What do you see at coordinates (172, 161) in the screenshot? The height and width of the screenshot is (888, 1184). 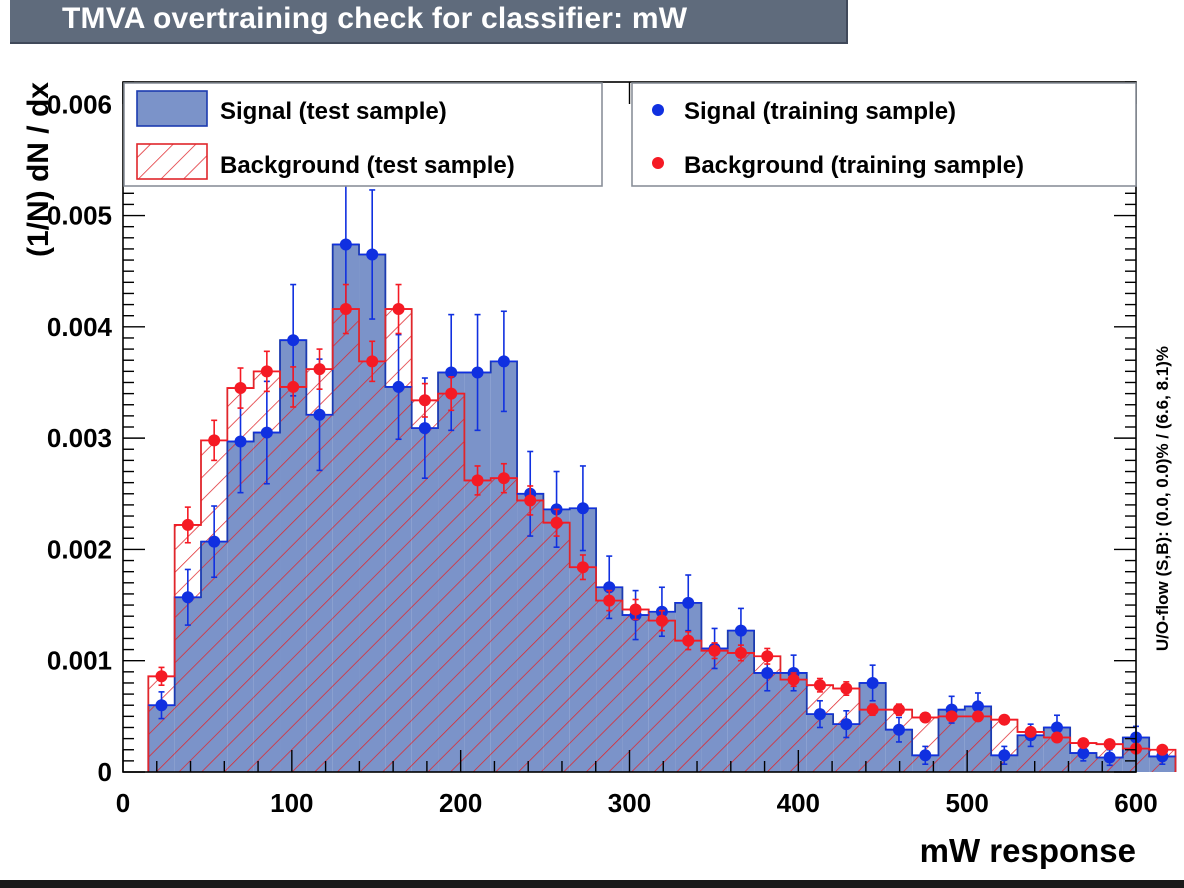 I see `legend-background-test-swatch` at bounding box center [172, 161].